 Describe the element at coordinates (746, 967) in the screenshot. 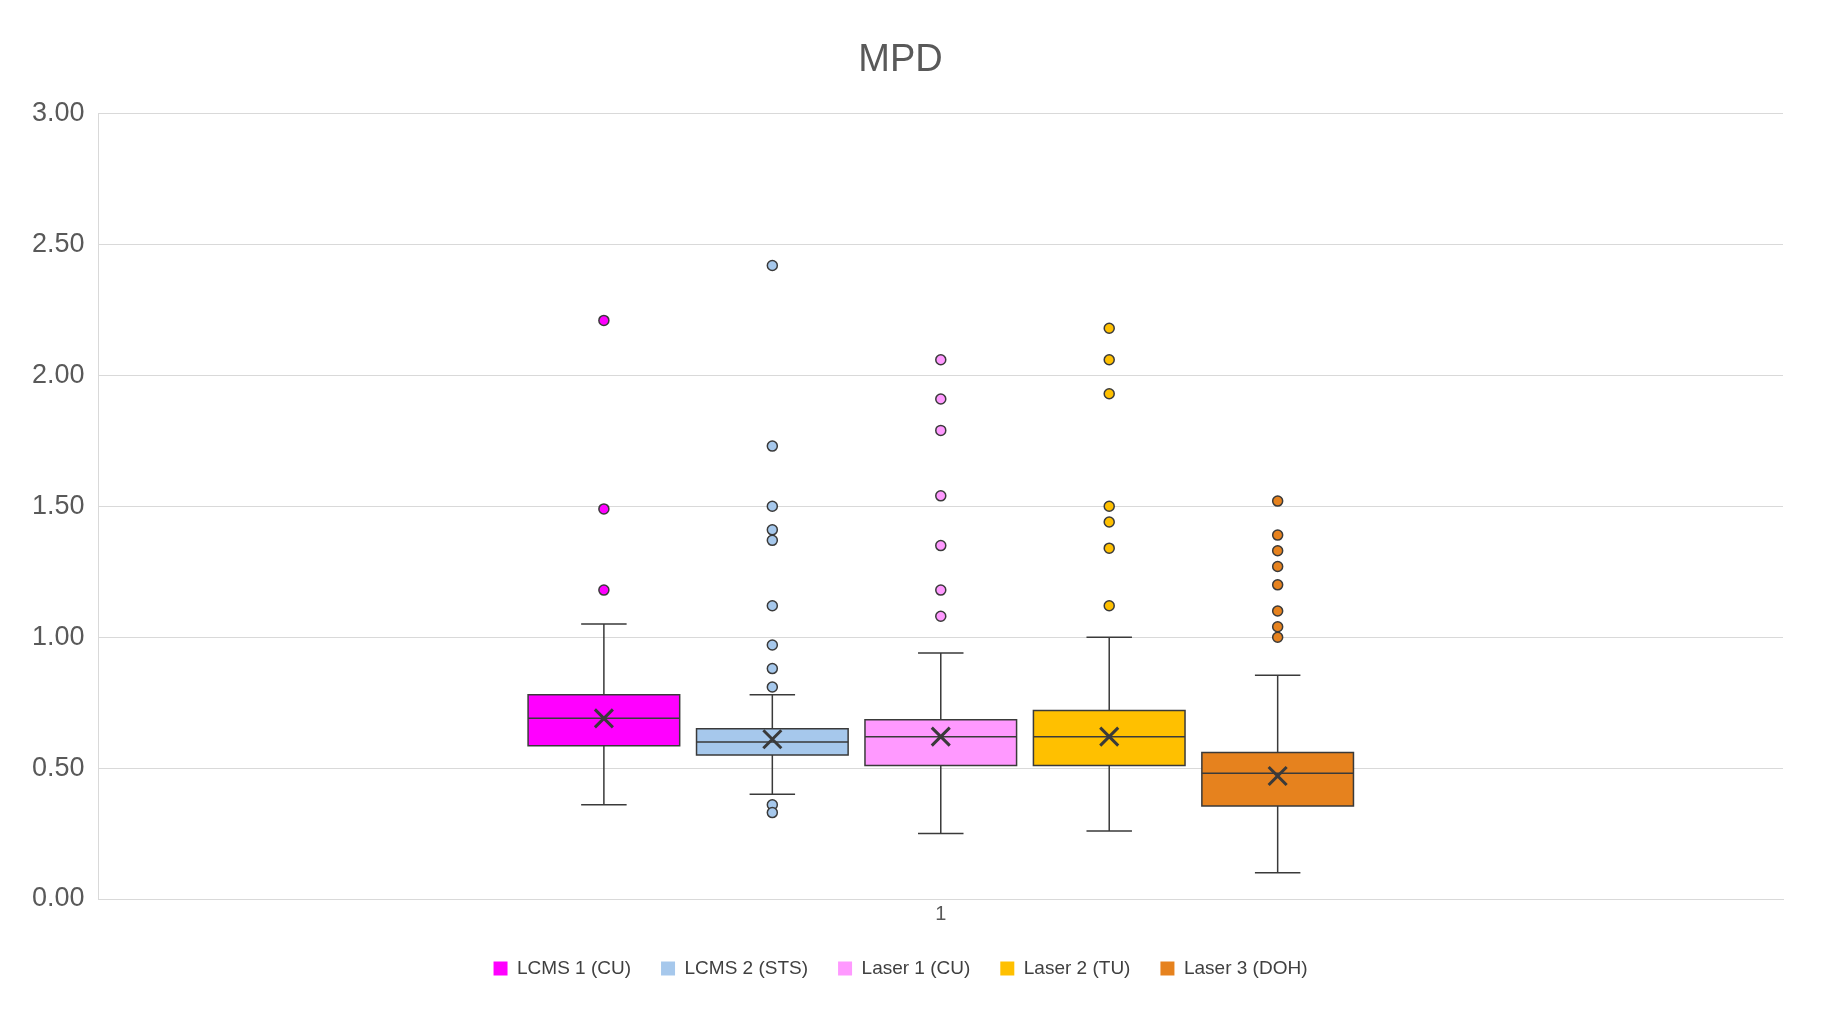

I see `legend-label: LCMS 2 (STS)` at that location.